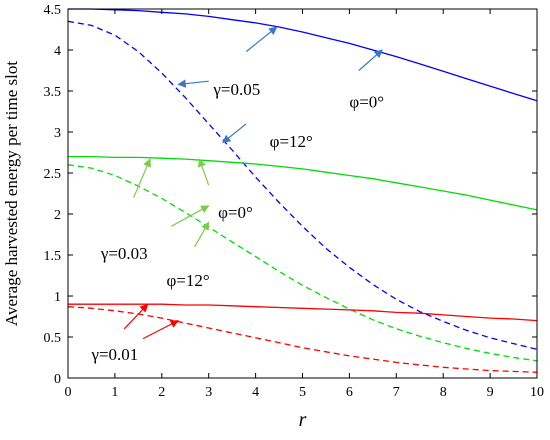 The height and width of the screenshot is (440, 550). What do you see at coordinates (490, 392) in the screenshot?
I see `x-tick-label: 9` at bounding box center [490, 392].